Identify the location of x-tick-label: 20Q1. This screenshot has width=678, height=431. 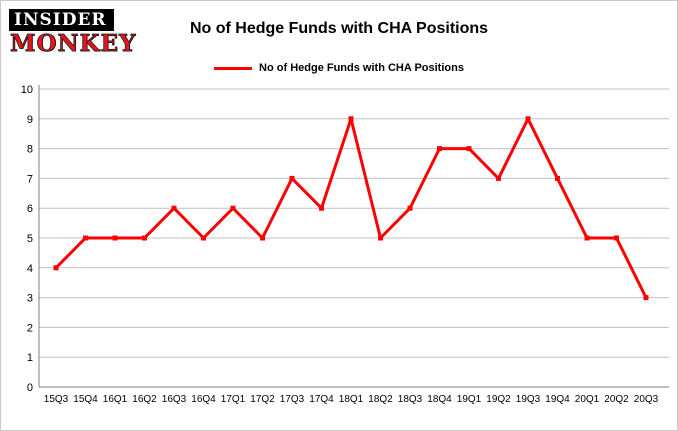
(587, 399).